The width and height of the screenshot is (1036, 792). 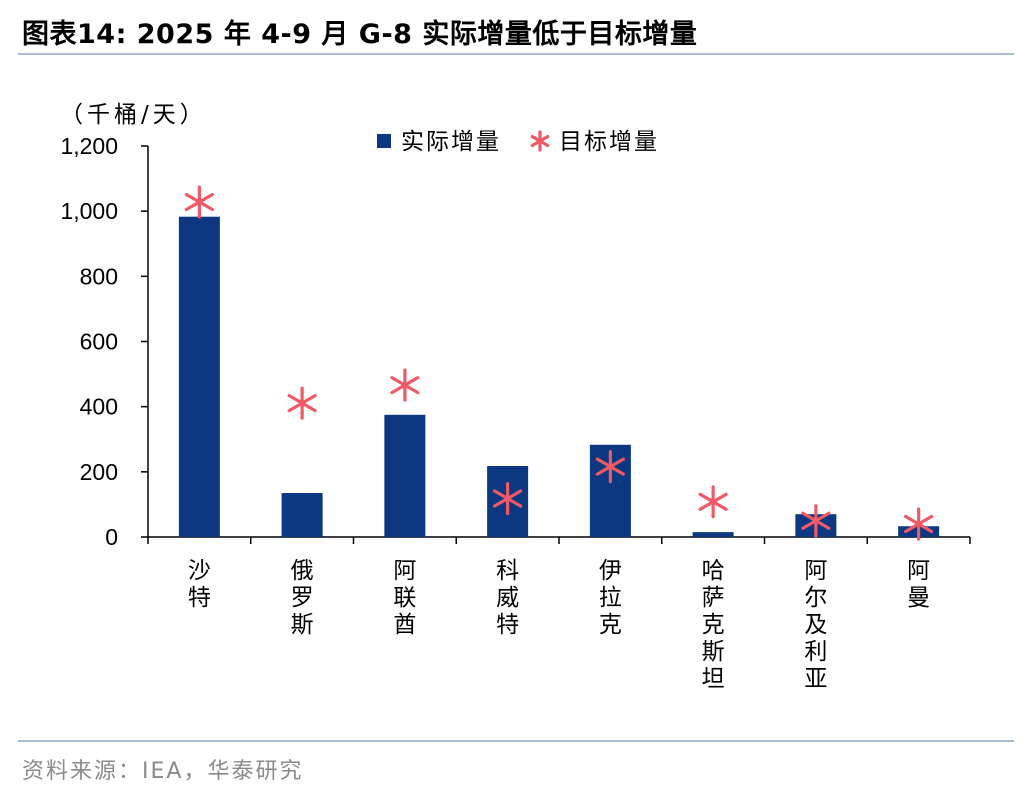 I want to click on category-label: 阿联酋, so click(x=404, y=598).